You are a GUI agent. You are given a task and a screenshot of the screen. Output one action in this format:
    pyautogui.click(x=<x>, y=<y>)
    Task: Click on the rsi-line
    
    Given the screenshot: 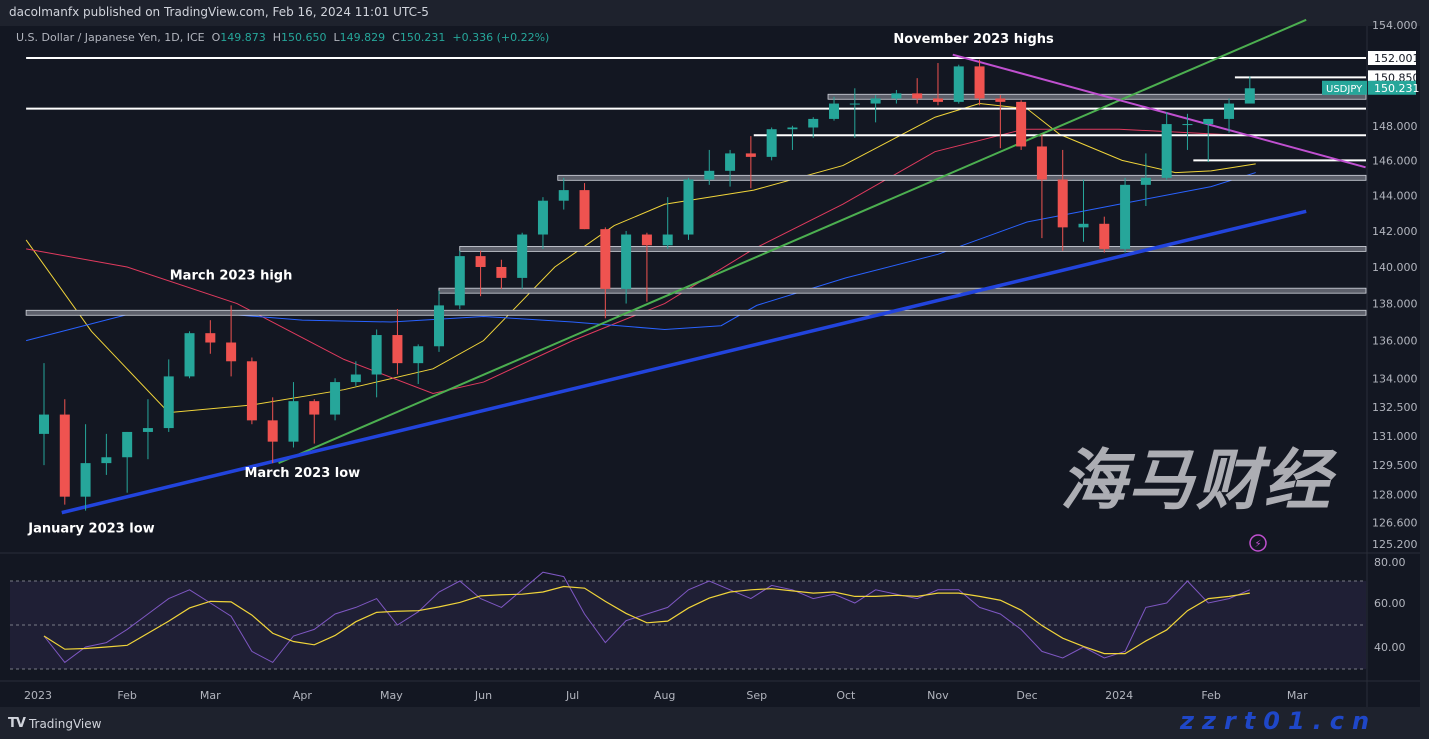 What is the action you would take?
    pyautogui.click(x=647, y=617)
    